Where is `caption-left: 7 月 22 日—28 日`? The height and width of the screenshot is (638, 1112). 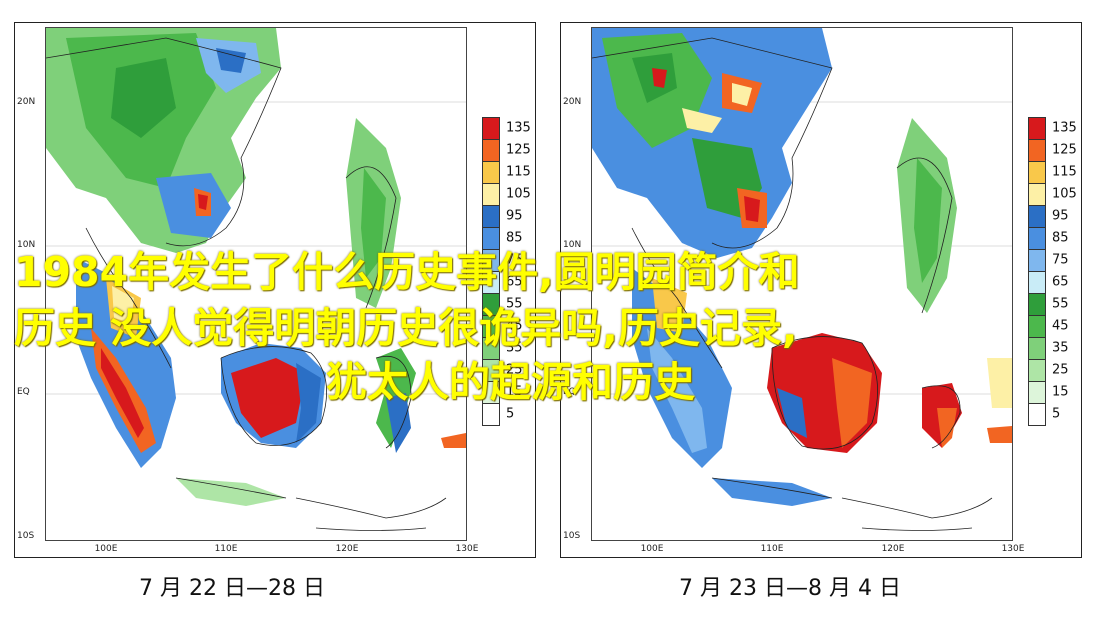
caption-left: 7 月 22 日—28 日 is located at coordinates (232, 588).